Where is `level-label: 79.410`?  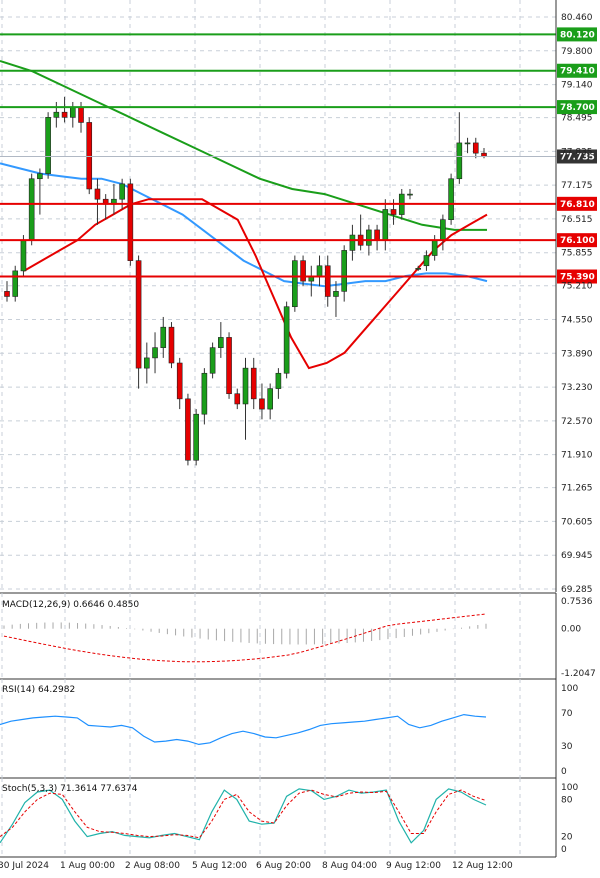 level-label: 79.410 is located at coordinates (577, 72).